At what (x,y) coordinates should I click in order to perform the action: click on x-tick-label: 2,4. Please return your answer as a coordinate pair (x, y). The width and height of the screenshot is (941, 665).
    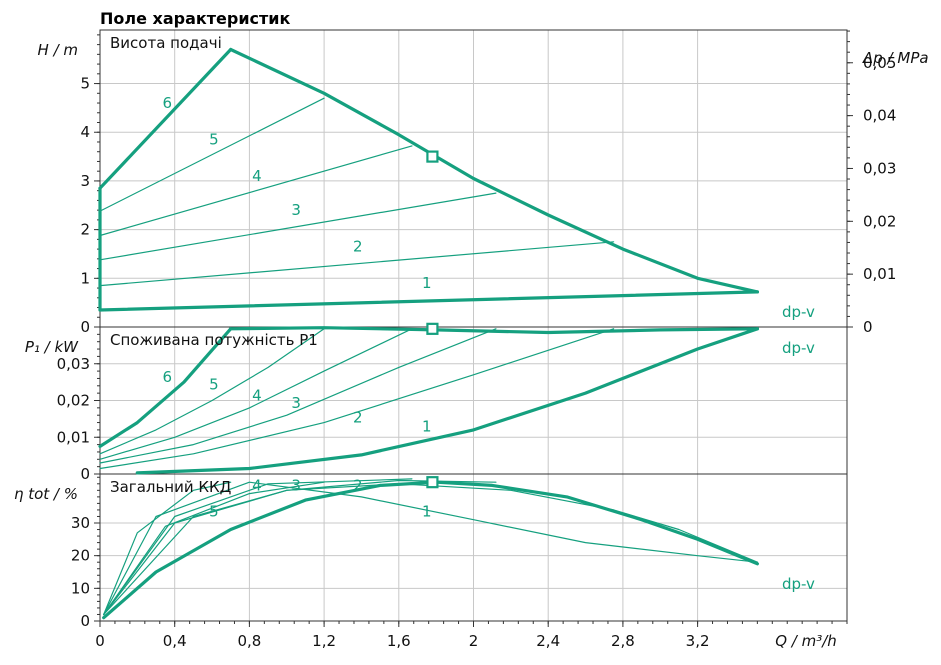
    Looking at the image, I should click on (548, 641).